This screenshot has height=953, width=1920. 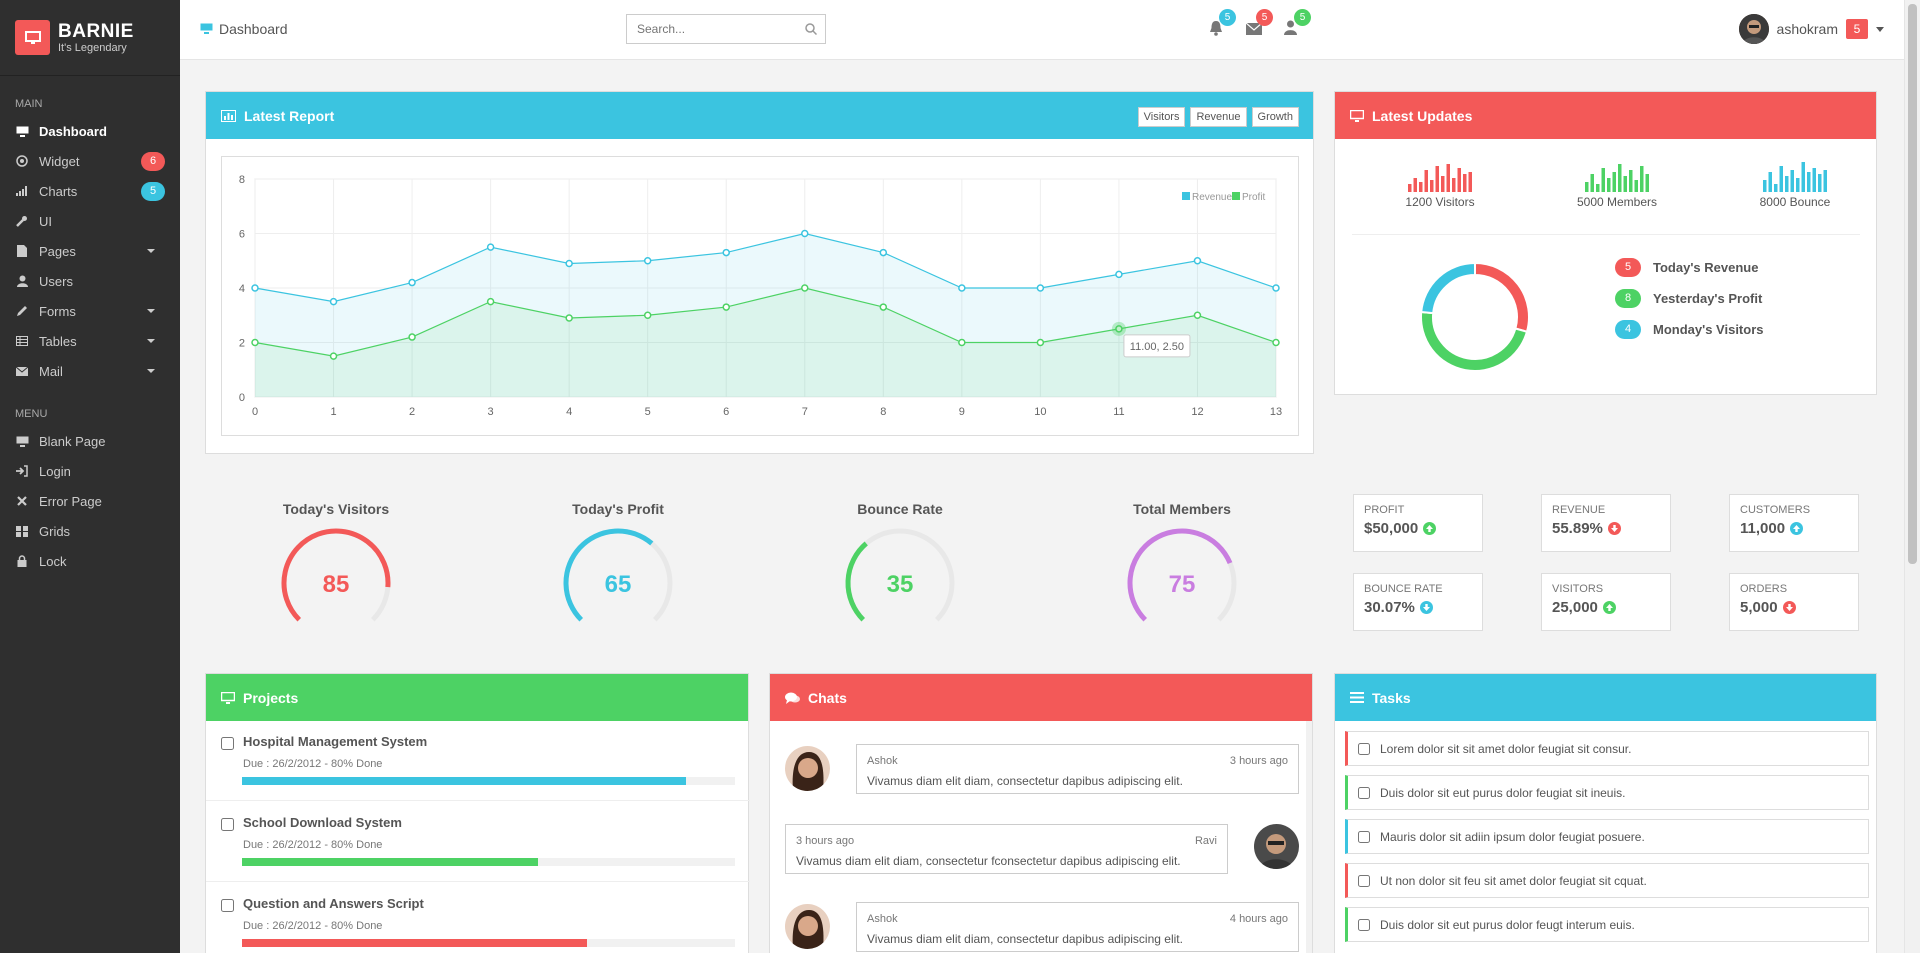 What do you see at coordinates (1259, 23) in the screenshot?
I see `notifications-mail: 5` at bounding box center [1259, 23].